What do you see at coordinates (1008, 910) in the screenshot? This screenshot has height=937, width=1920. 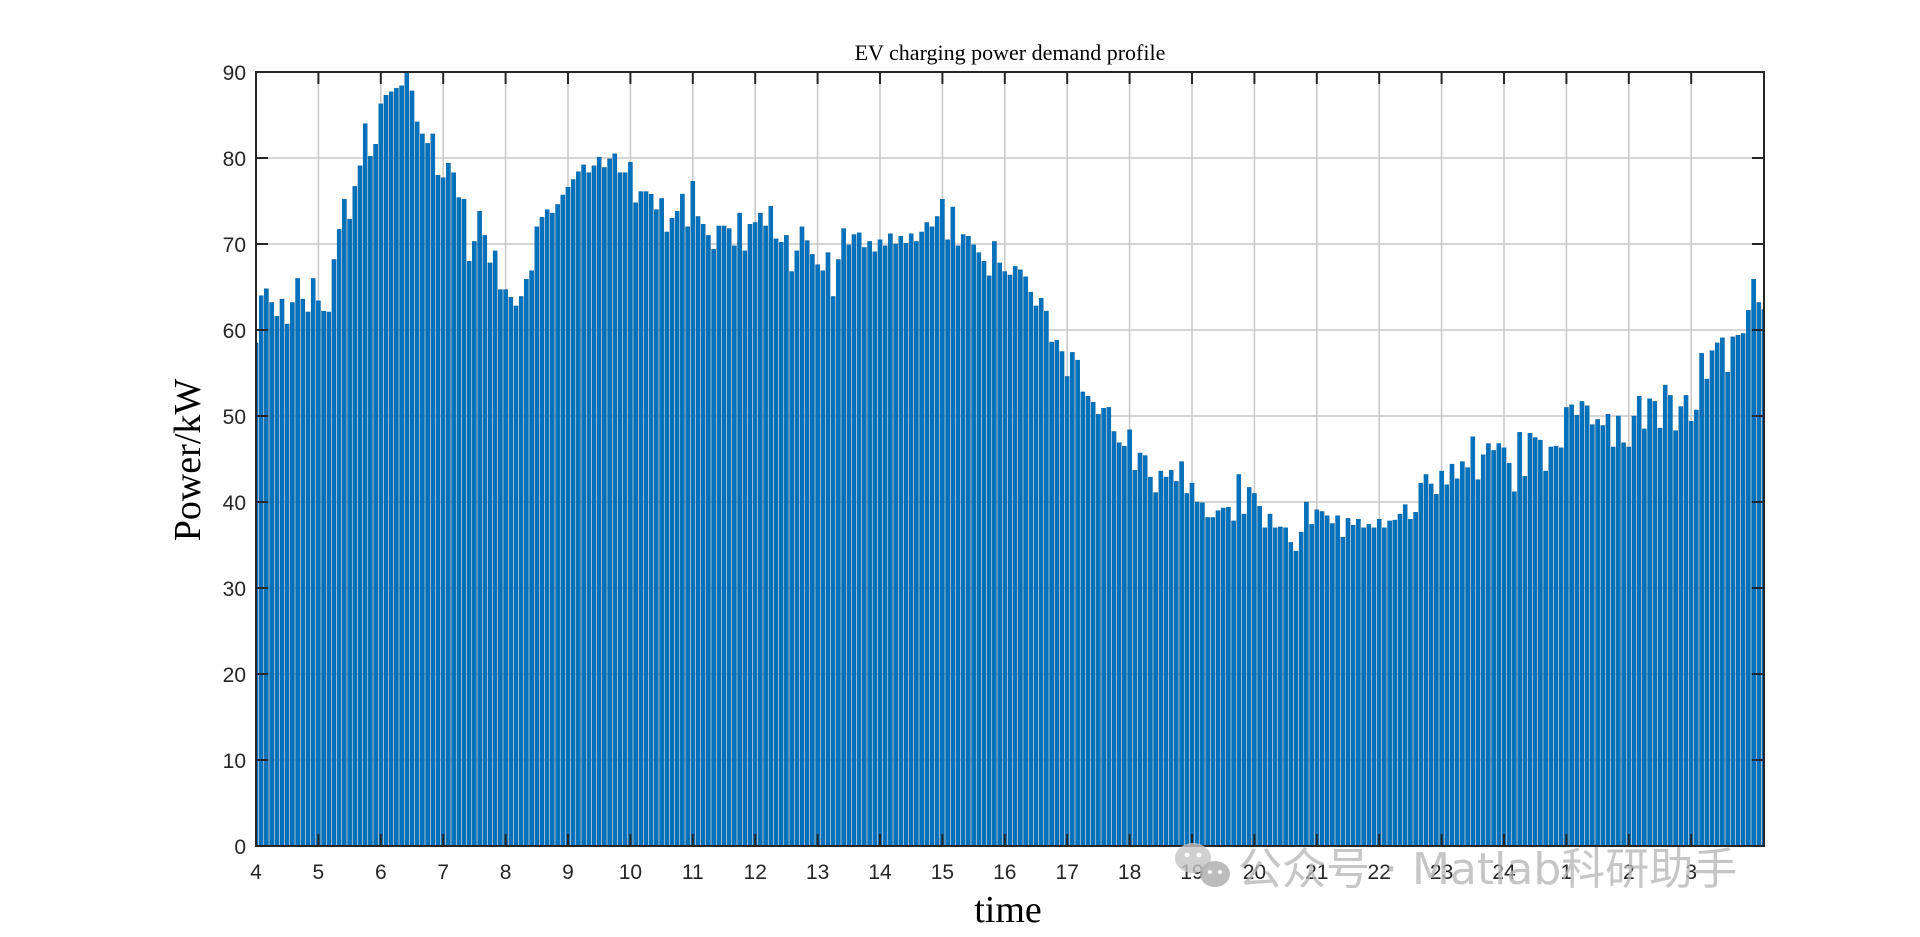 I see `x-axis-label: time` at bounding box center [1008, 910].